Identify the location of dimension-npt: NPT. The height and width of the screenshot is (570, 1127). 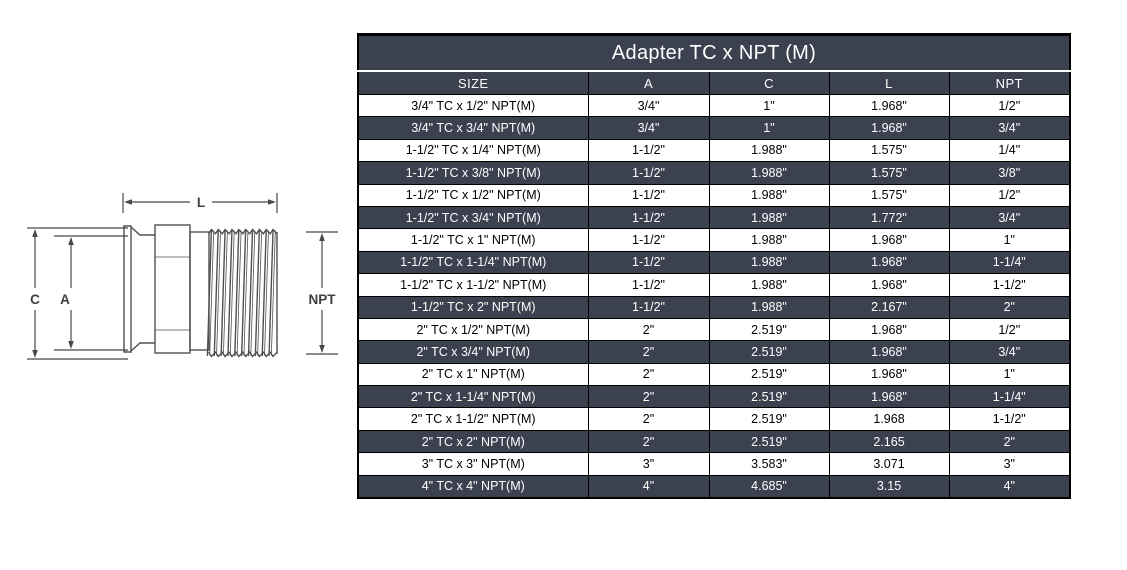
(322, 293).